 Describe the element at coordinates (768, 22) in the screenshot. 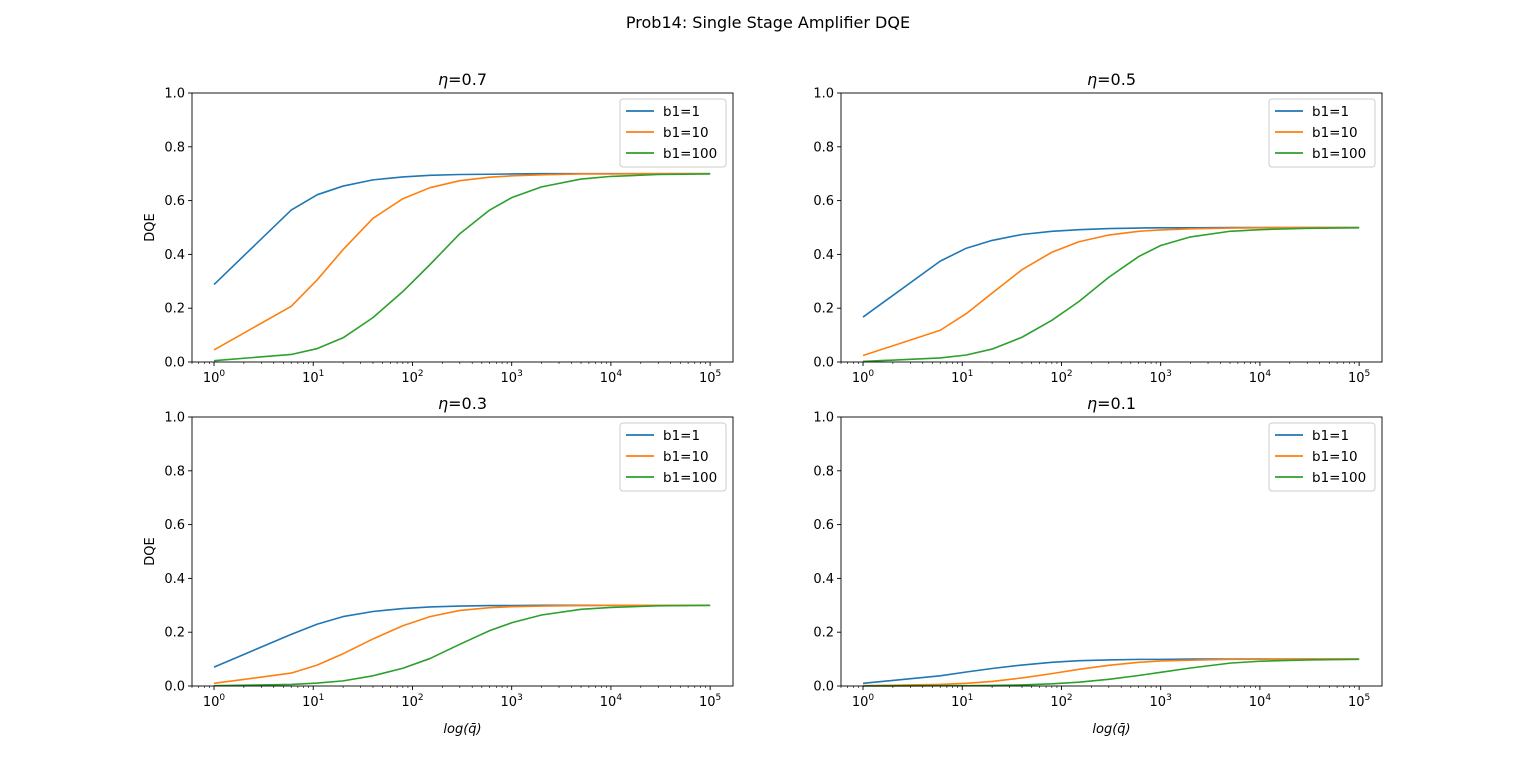

I see `figure-suptitle: Prob14: Single Stage Amplifier DQE` at that location.